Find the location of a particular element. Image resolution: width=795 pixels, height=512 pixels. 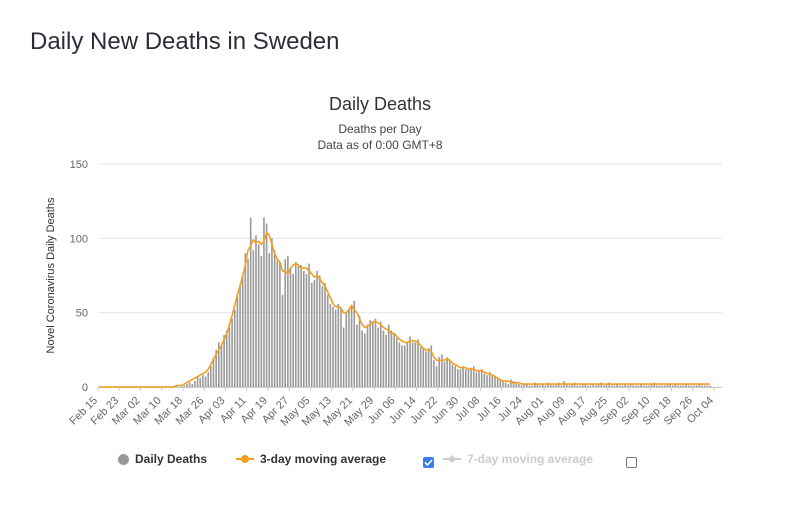

legend-item-7-day-average: 7-day moving average is located at coordinates (518, 459).